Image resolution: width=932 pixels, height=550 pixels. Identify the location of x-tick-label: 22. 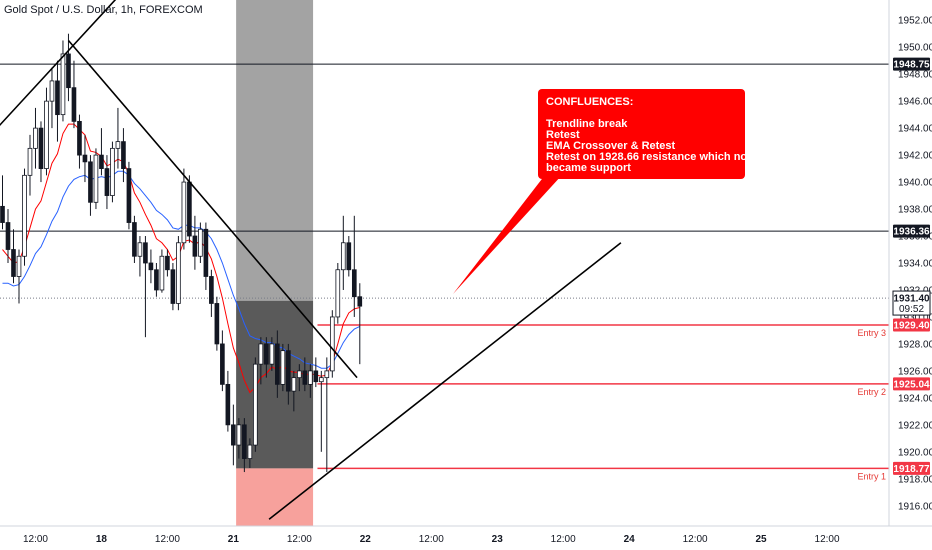
(366, 539).